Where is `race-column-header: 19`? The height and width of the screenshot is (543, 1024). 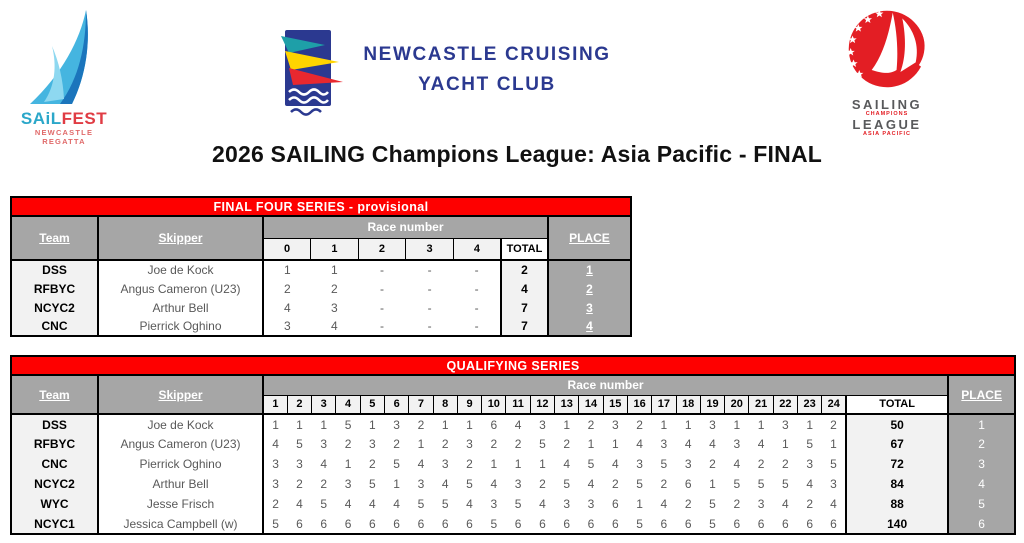 race-column-header: 19 is located at coordinates (712, 404).